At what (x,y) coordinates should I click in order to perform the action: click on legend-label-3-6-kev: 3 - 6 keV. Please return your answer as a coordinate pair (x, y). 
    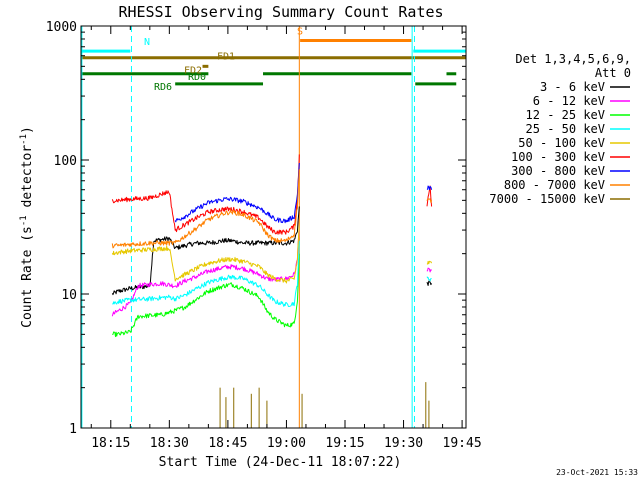
    Looking at the image, I should click on (572, 87).